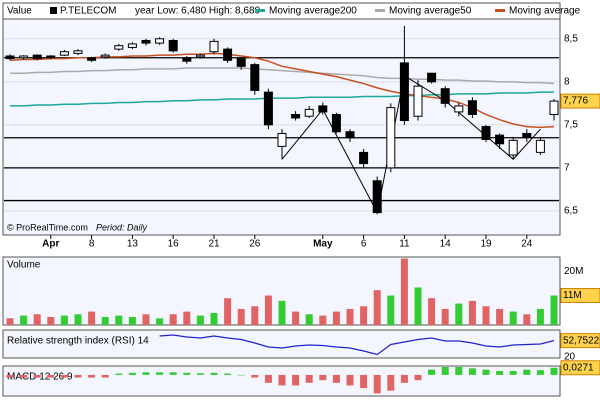 The width and height of the screenshot is (600, 400). Describe the element at coordinates (24, 265) in the screenshot. I see `panel-title: Volume` at that location.